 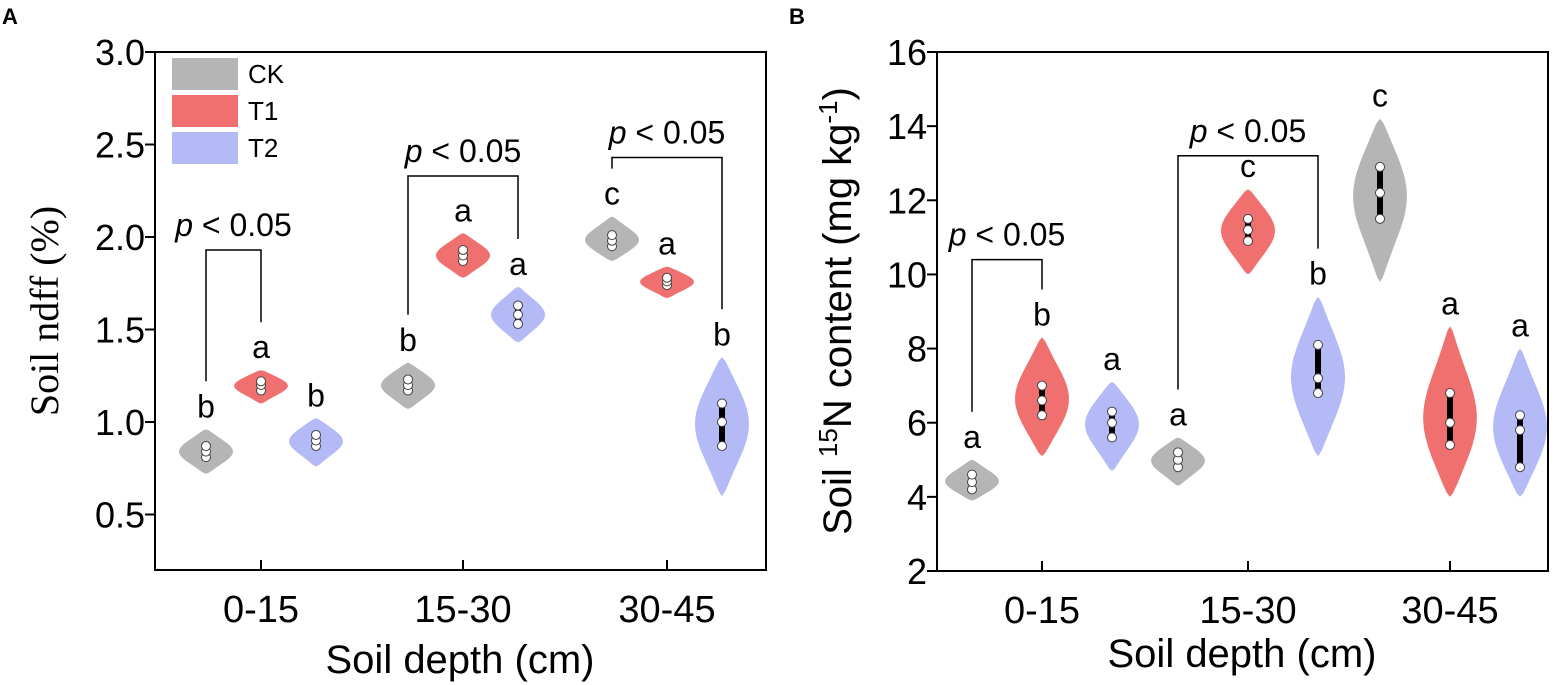 What do you see at coordinates (460, 660) in the screenshot?
I see `x-axis-title-a: Soil depth (cm)` at bounding box center [460, 660].